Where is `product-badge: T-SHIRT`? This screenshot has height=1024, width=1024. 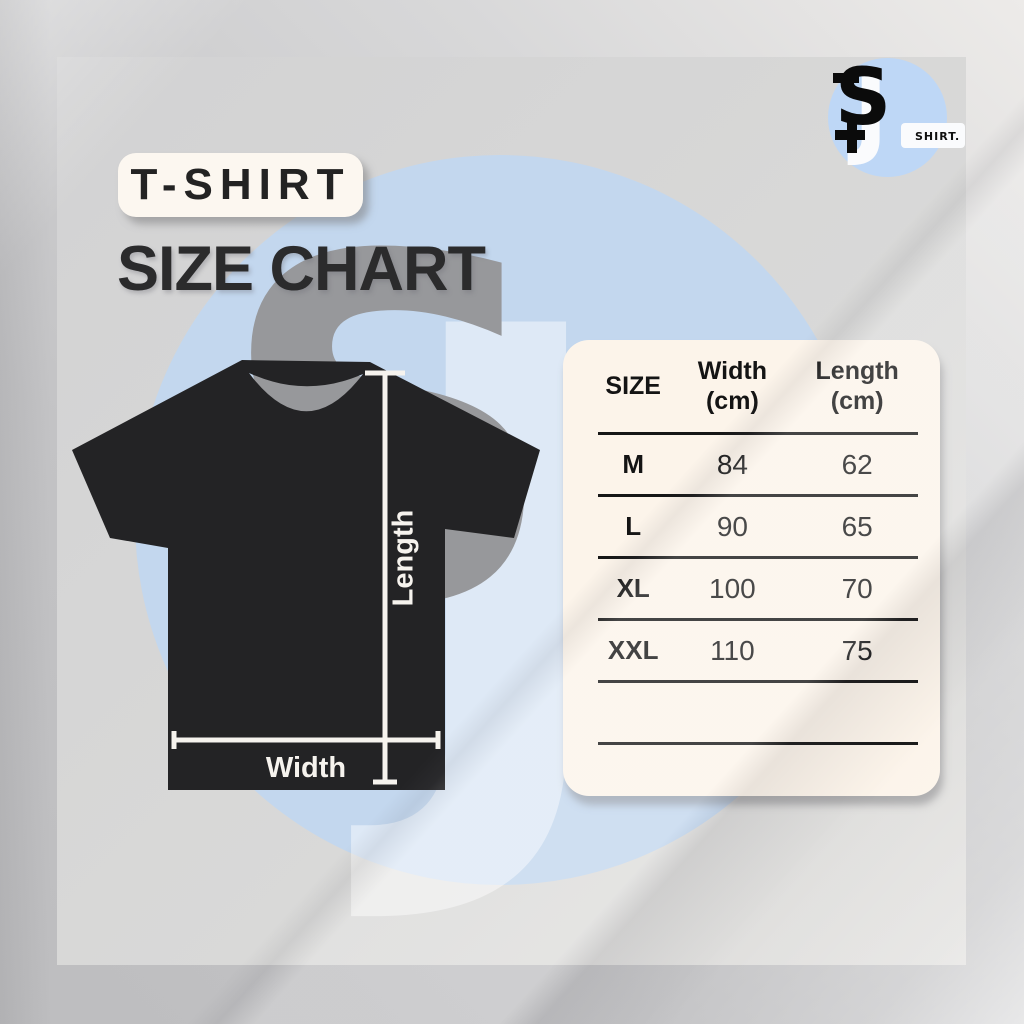
product-badge: T-SHIRT is located at coordinates (240, 185).